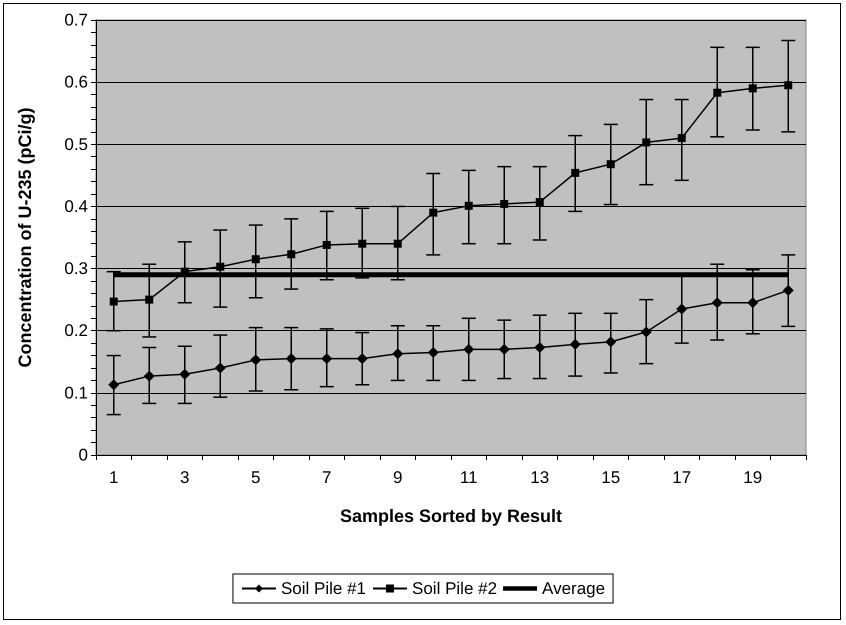  What do you see at coordinates (327, 477) in the screenshot?
I see `x-tick-label: 7` at bounding box center [327, 477].